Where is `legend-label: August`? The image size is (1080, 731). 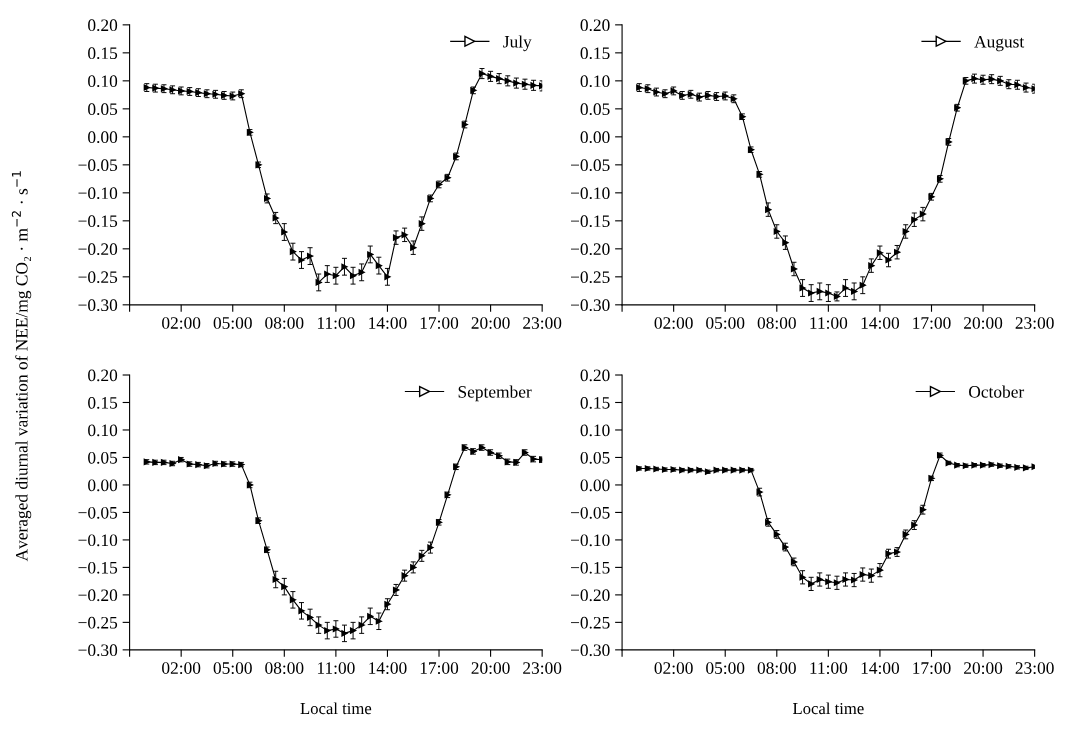 legend-label: August is located at coordinates (999, 43).